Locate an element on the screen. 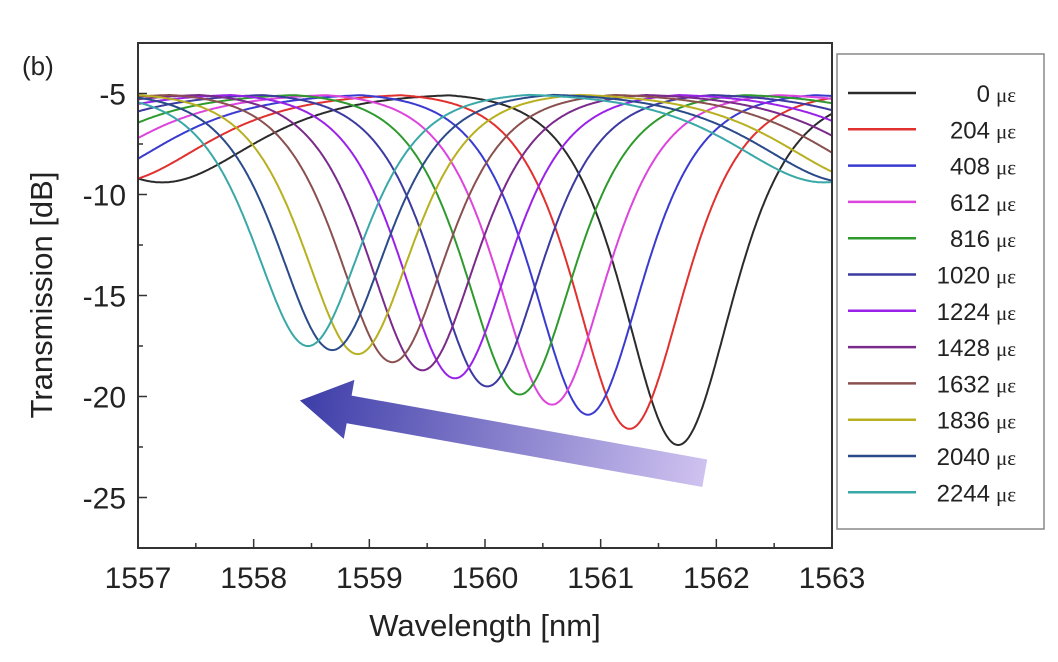  y-tick-label: -15 is located at coordinates (104, 297).